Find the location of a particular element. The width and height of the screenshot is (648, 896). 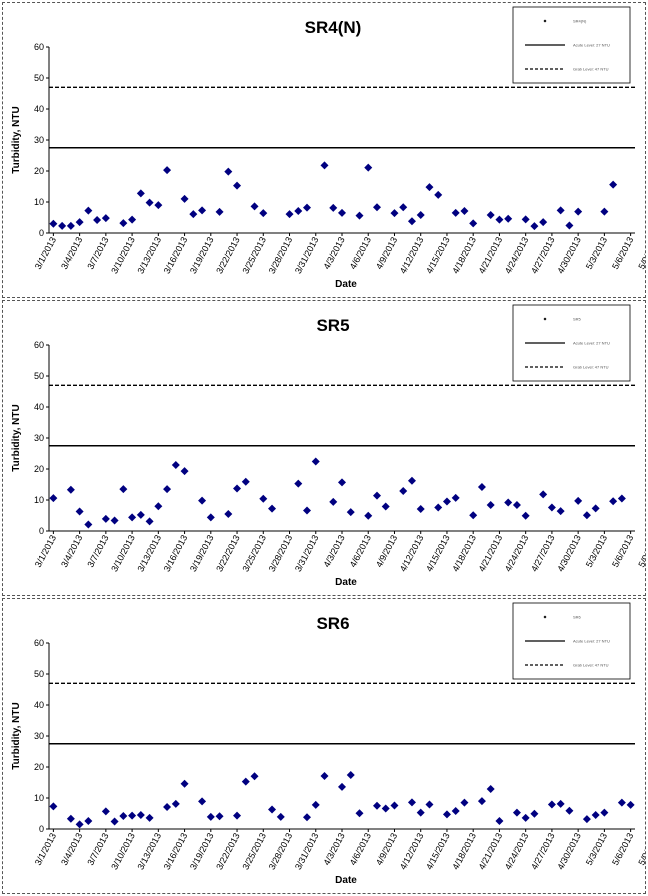

y-tick-label: 50 is located at coordinates (39, 674).